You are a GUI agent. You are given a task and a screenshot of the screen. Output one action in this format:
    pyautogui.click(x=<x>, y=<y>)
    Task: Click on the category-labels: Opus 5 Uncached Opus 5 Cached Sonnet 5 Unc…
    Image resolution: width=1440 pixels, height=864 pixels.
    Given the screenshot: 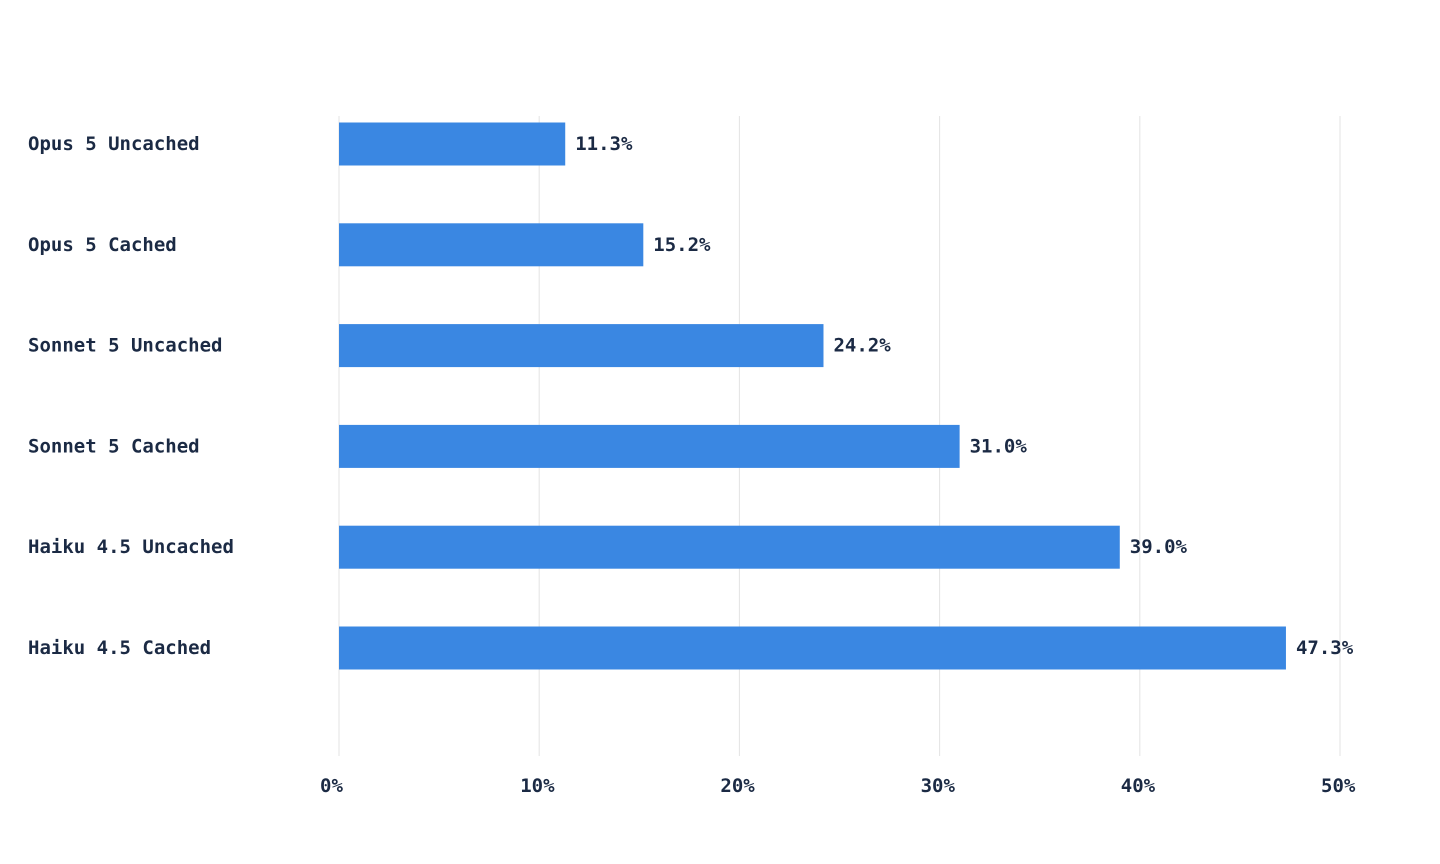 What is the action you would take?
    pyautogui.click(x=131, y=396)
    